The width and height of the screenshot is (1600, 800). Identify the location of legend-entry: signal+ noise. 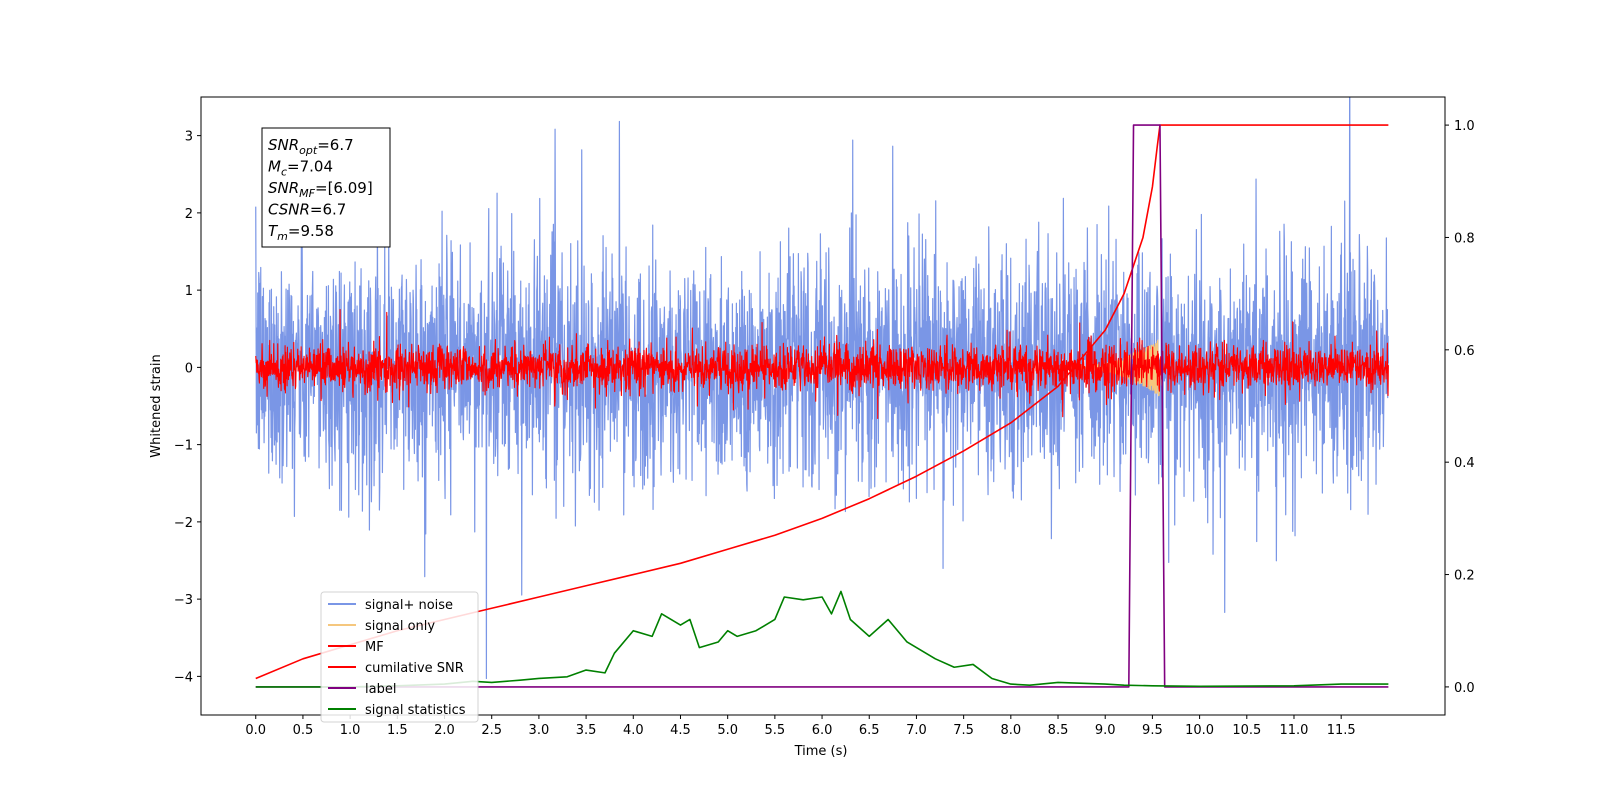
(409, 605).